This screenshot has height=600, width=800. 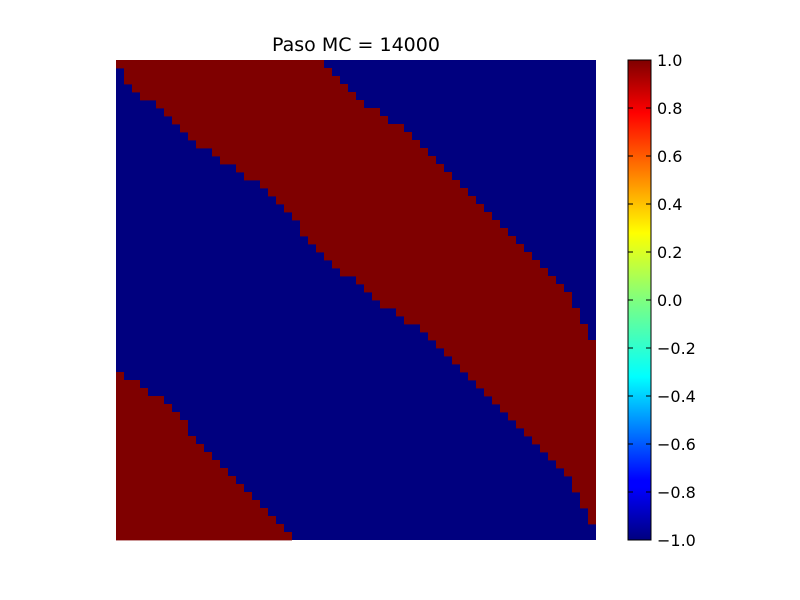 What do you see at coordinates (669, 108) in the screenshot?
I see `colorbar-tick-label: 0.8` at bounding box center [669, 108].